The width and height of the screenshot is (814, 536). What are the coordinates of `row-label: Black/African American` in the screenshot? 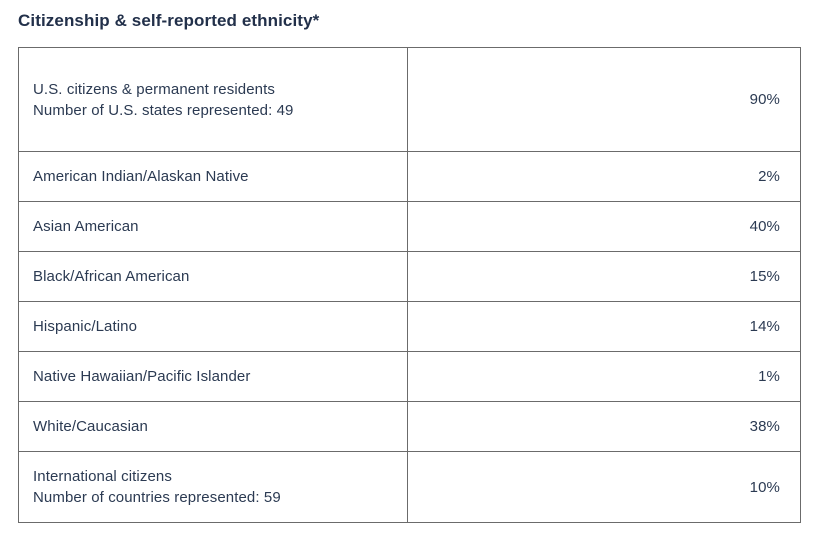 It's located at (111, 276).